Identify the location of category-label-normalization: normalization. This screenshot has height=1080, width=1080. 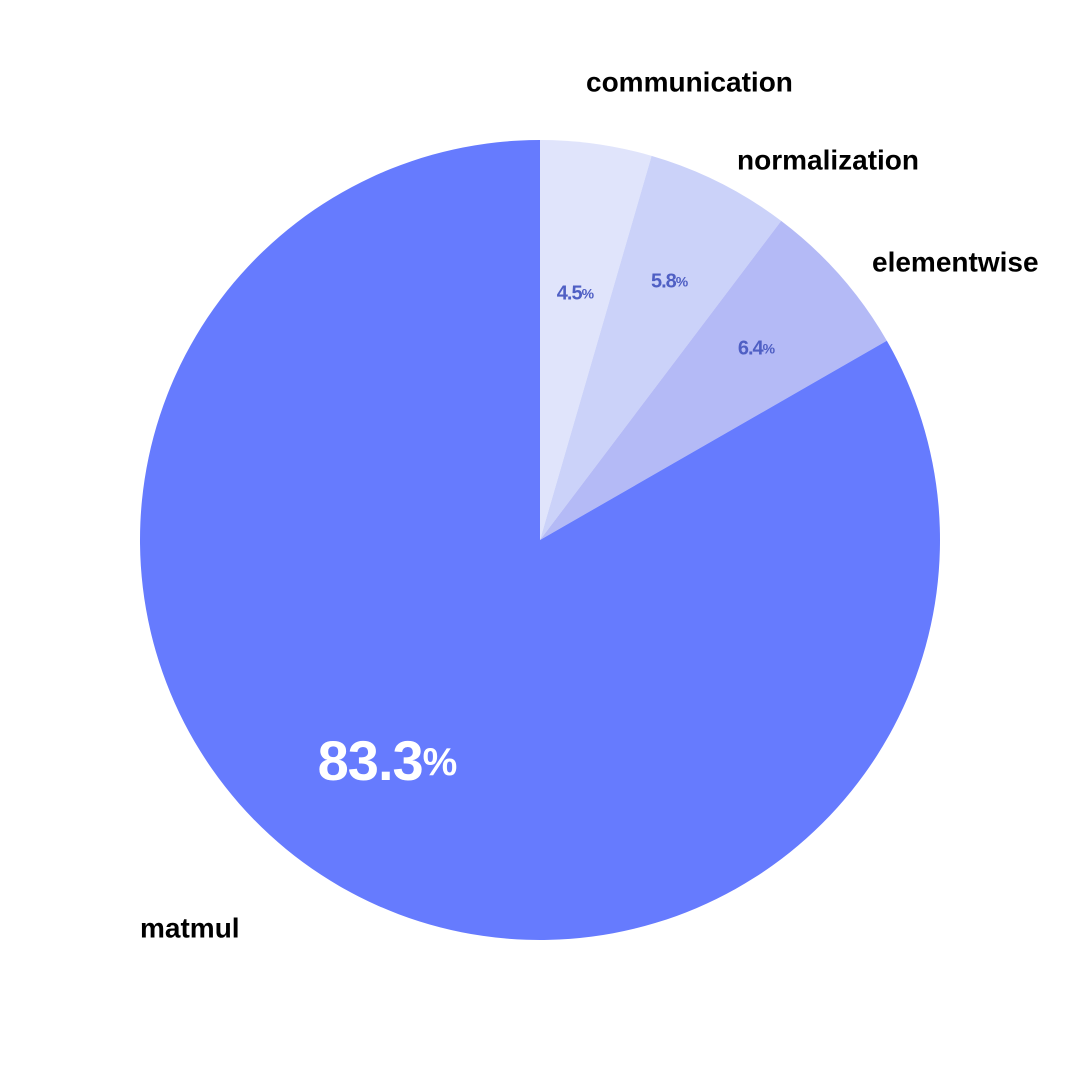
(828, 159).